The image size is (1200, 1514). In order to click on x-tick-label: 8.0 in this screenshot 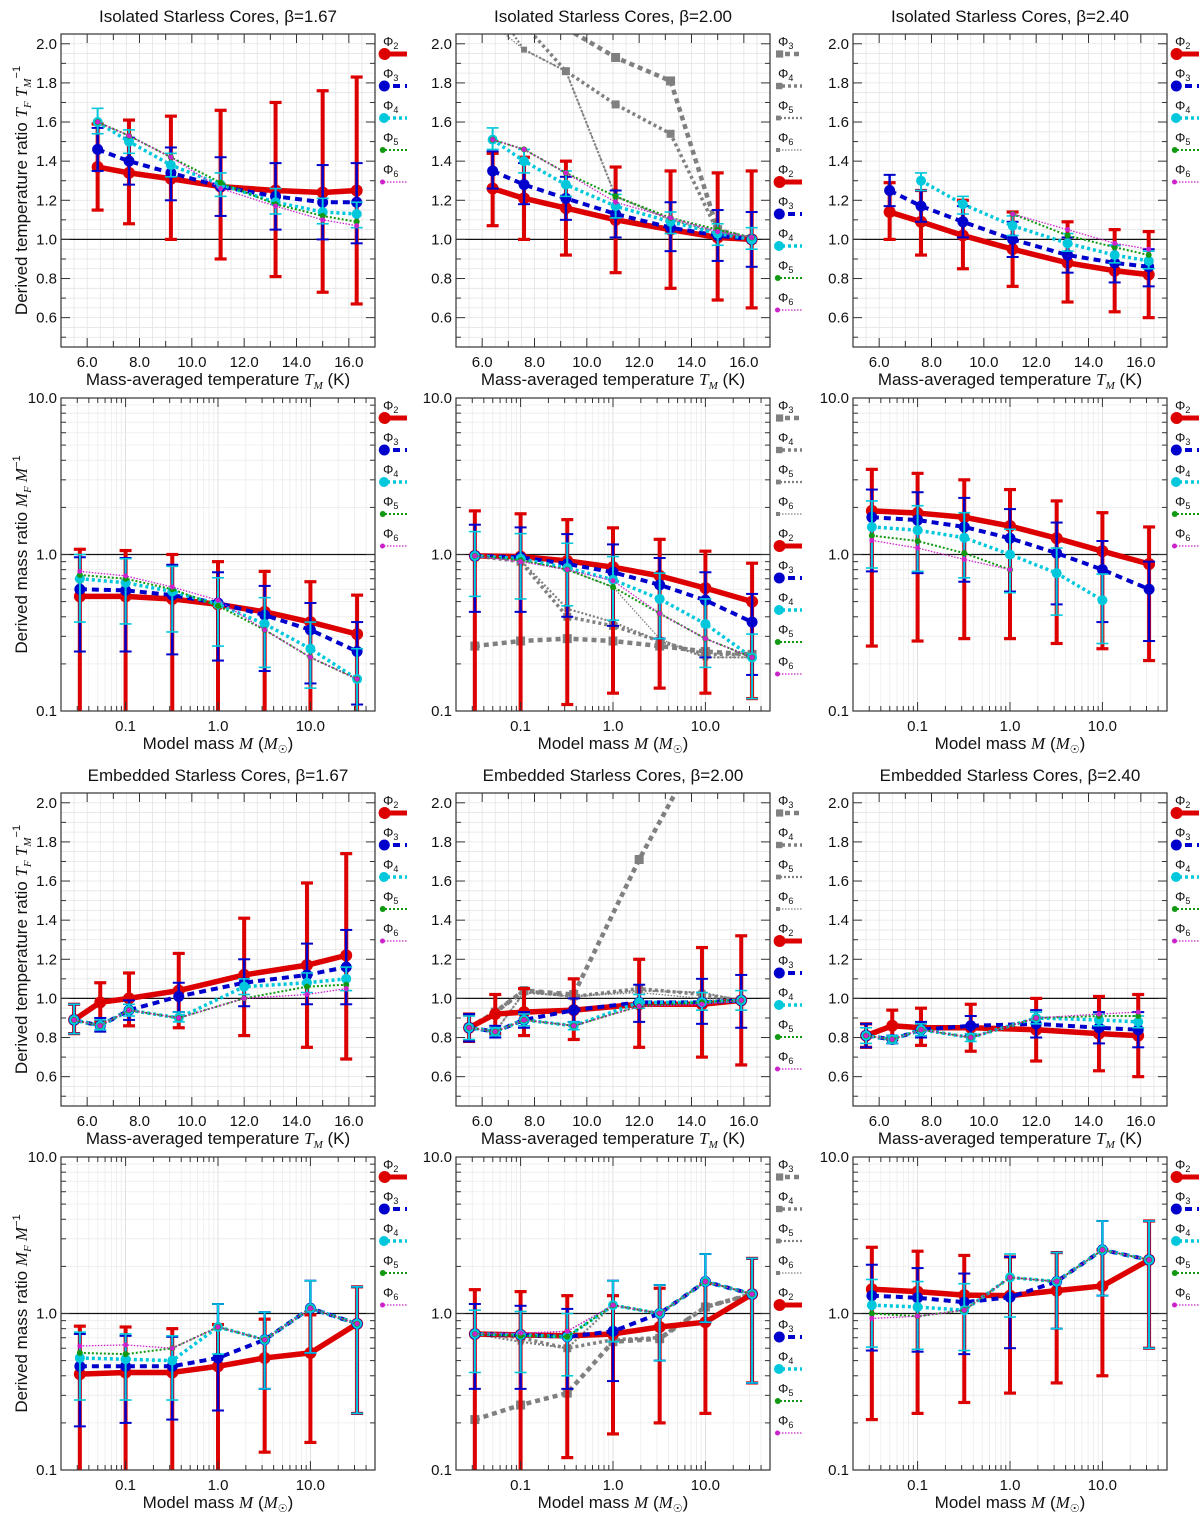, I will do `click(139, 1121)`.